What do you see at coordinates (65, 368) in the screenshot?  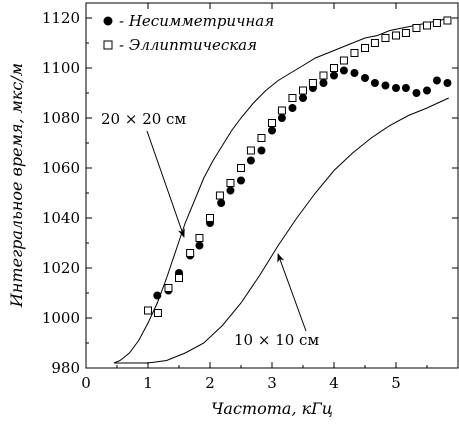 I see `y-tick-label: 980` at bounding box center [65, 368].